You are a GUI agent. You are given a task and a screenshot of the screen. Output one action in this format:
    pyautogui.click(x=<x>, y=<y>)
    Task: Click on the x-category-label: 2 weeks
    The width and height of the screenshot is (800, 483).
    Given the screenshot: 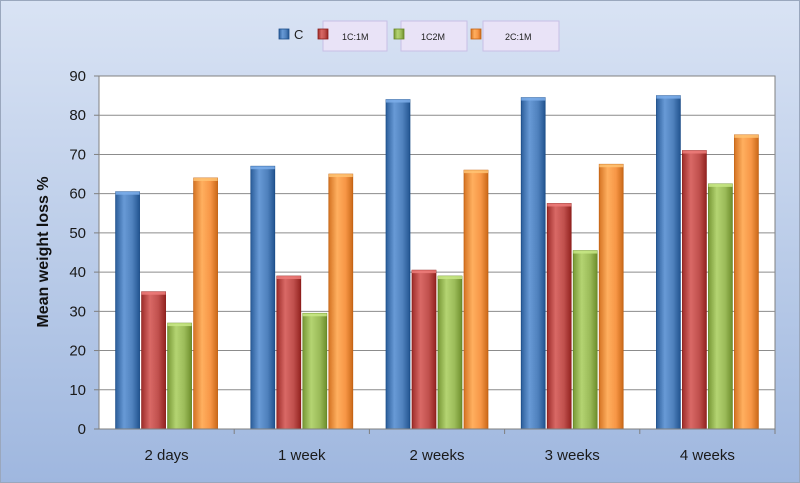 What is the action you would take?
    pyautogui.click(x=436, y=455)
    